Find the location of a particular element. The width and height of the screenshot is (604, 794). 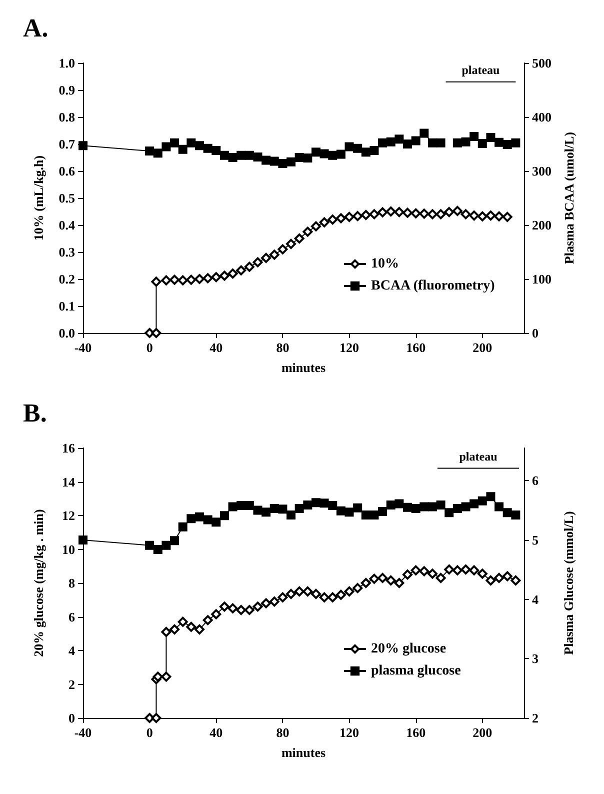

legend-label: BCAA (fluorometry) is located at coordinates (433, 286).